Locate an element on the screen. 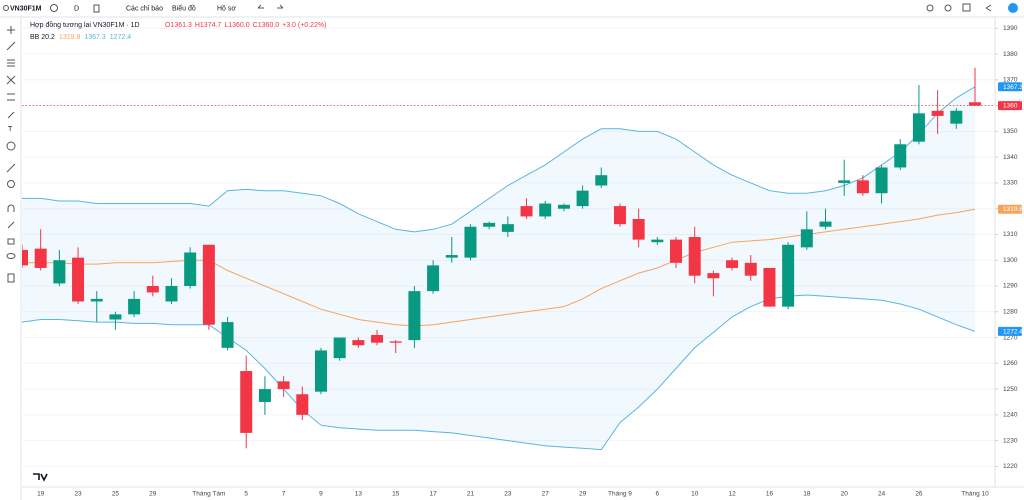 The height and width of the screenshot is (500, 1024). search-icon is located at coordinates (6, 8).